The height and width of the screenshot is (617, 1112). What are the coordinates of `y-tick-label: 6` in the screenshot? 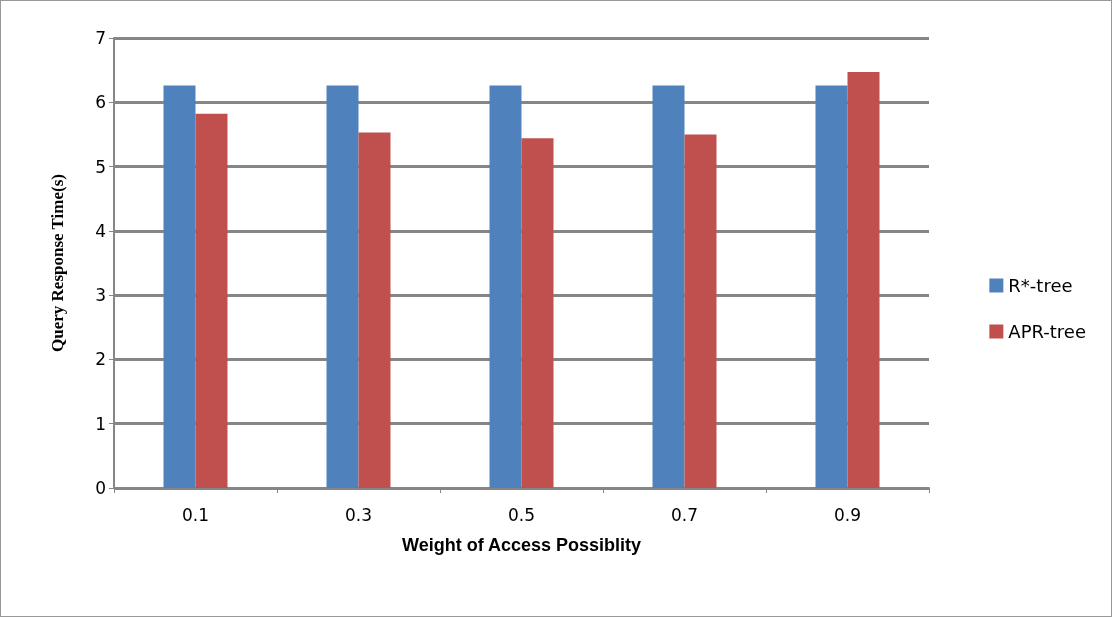 It's located at (100, 102).